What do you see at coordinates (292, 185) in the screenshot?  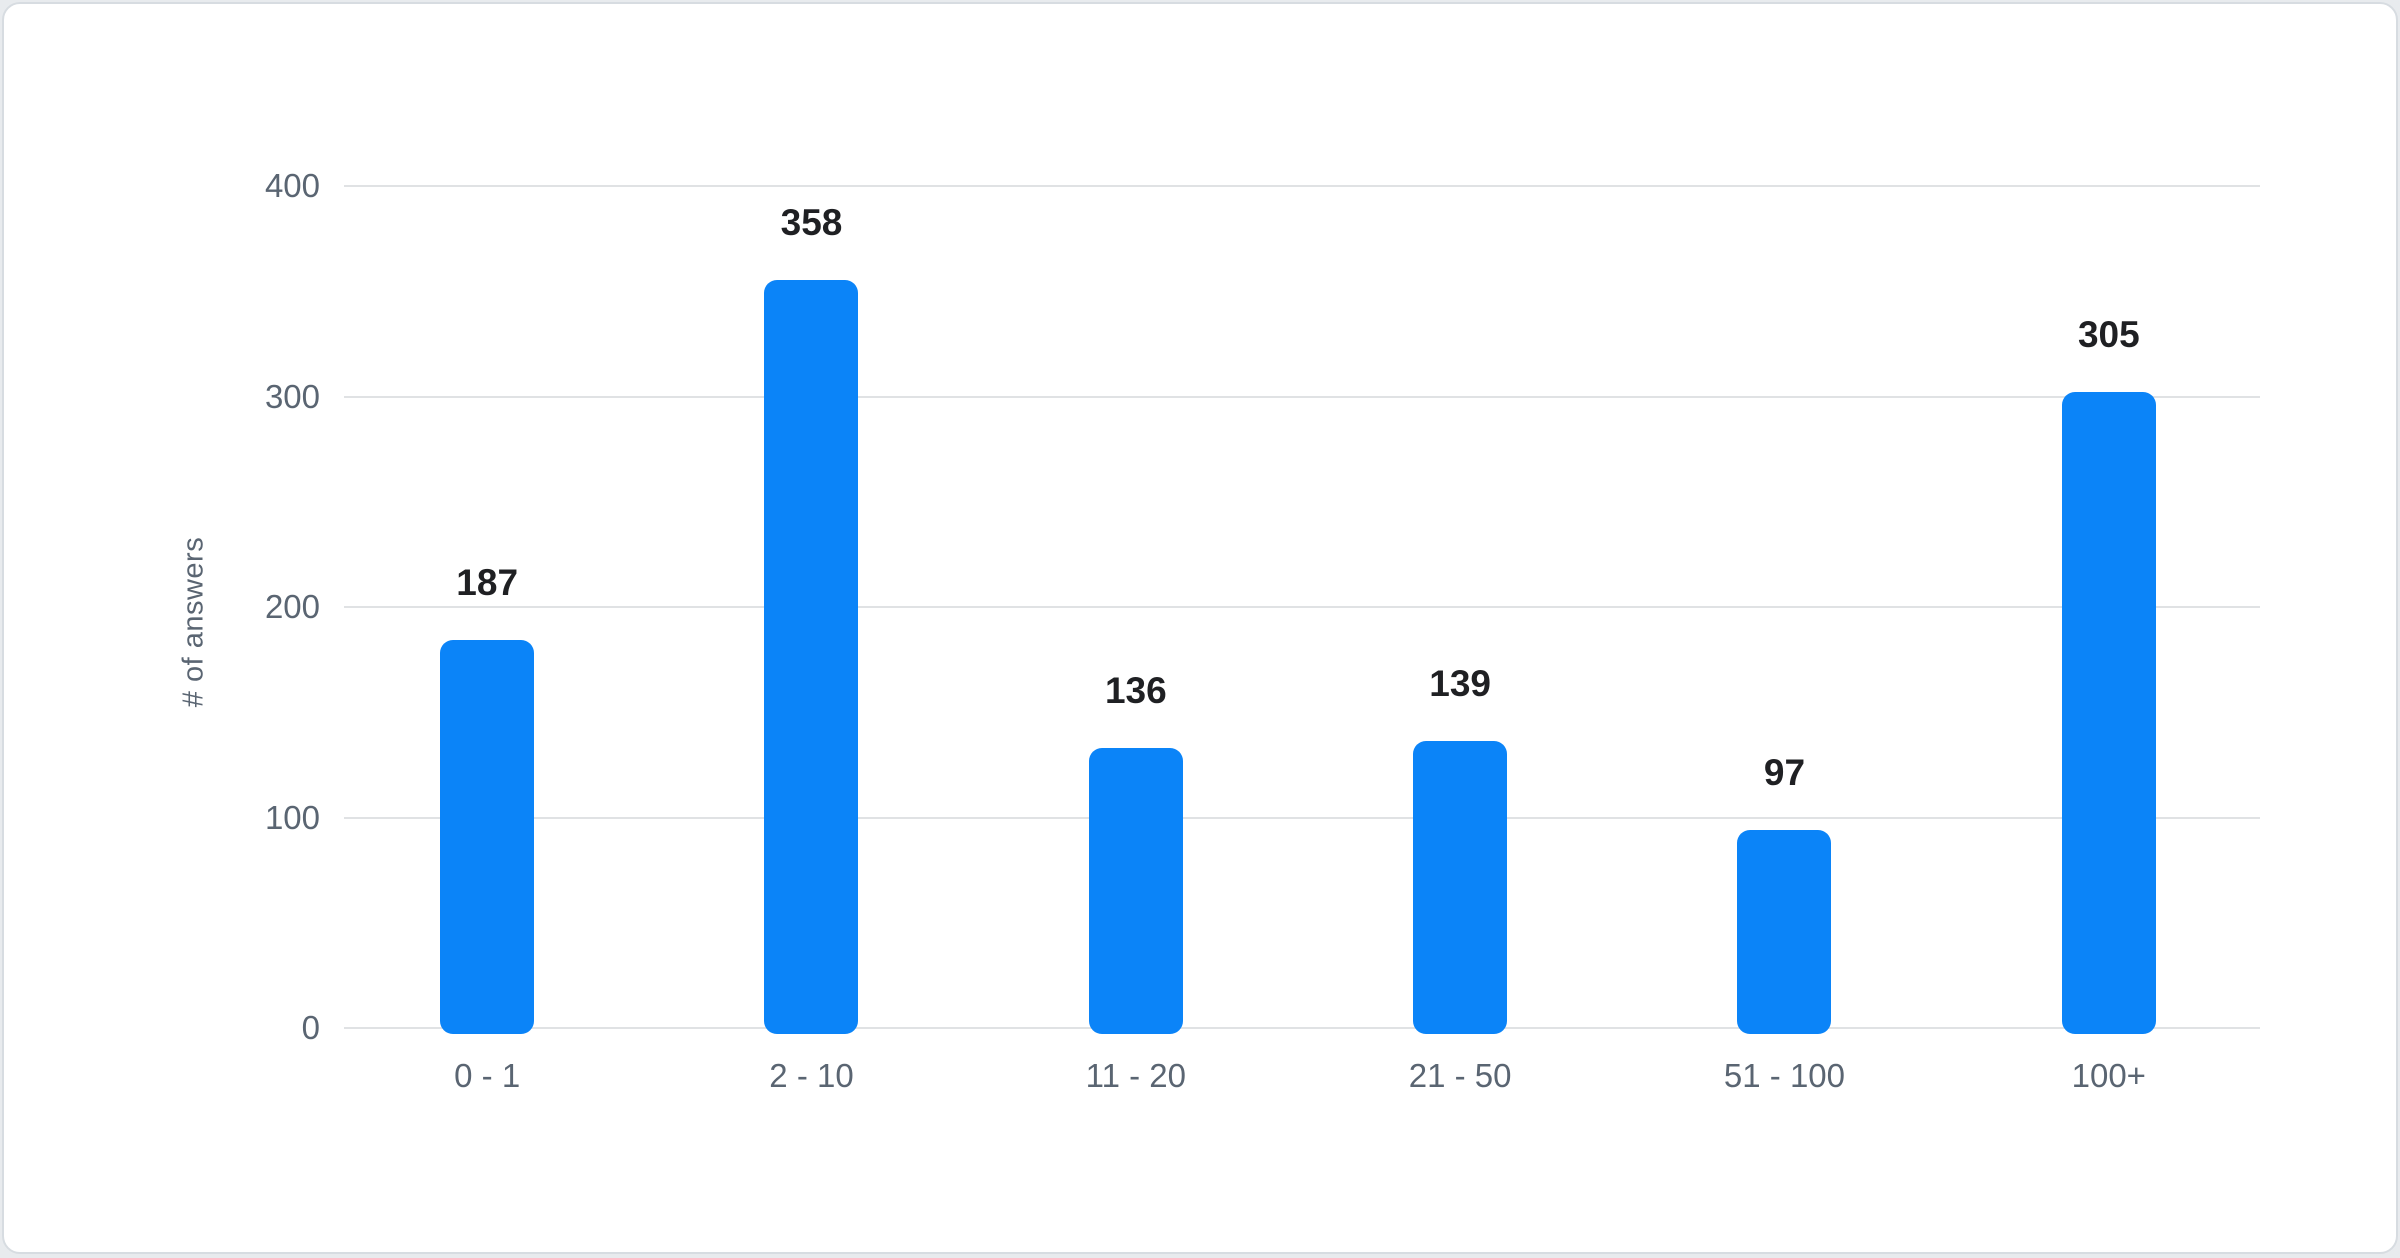 I see `y-tick-label-400: 400` at bounding box center [292, 185].